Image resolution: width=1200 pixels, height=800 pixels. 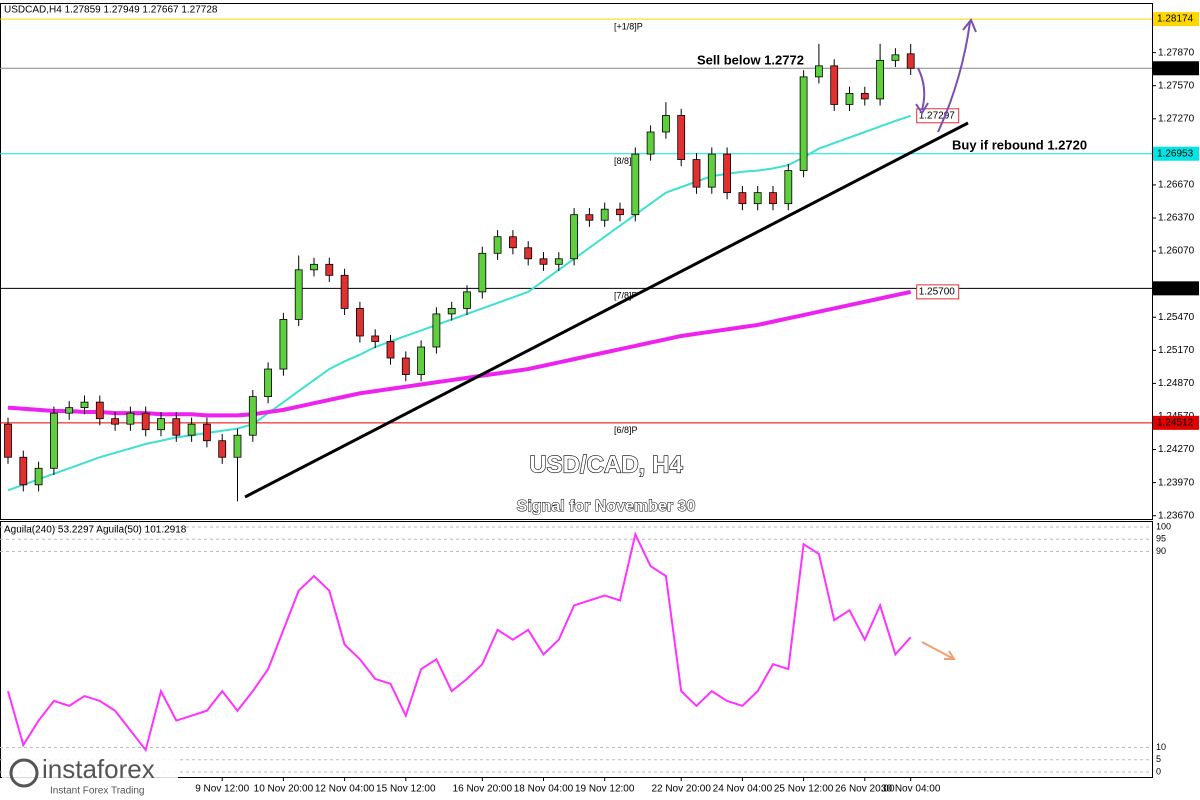 What do you see at coordinates (1176, 317) in the screenshot?
I see `y-tick-label: 1.25470` at bounding box center [1176, 317].